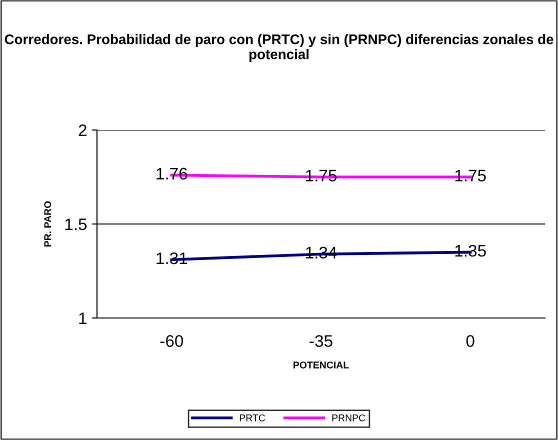 The height and width of the screenshot is (440, 558). What do you see at coordinates (48, 223) in the screenshot?
I see `y-axis-title: PR. PARO` at bounding box center [48, 223].